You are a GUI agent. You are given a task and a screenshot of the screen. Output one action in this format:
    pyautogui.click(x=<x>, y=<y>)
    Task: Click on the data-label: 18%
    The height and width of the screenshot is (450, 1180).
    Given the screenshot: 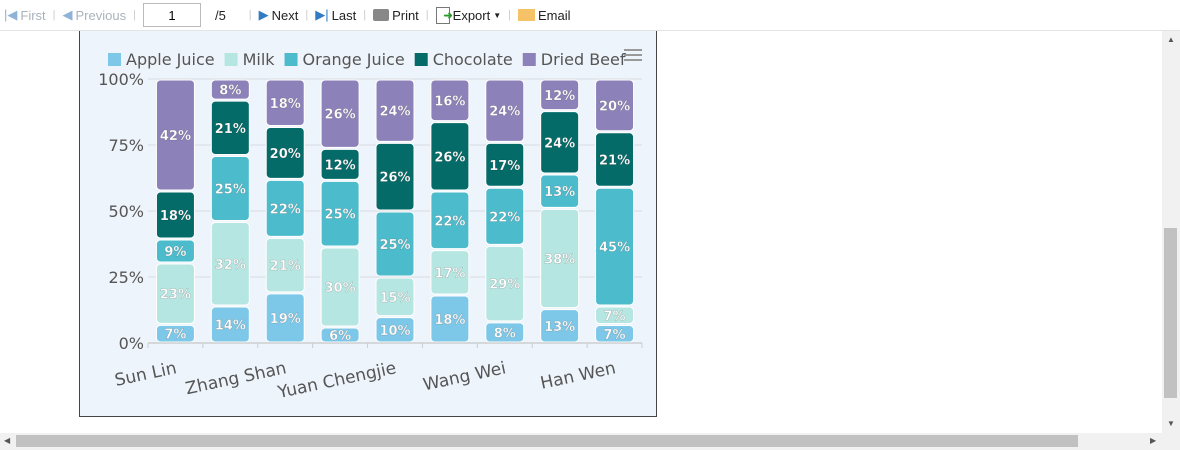 What is the action you would take?
    pyautogui.click(x=175, y=216)
    